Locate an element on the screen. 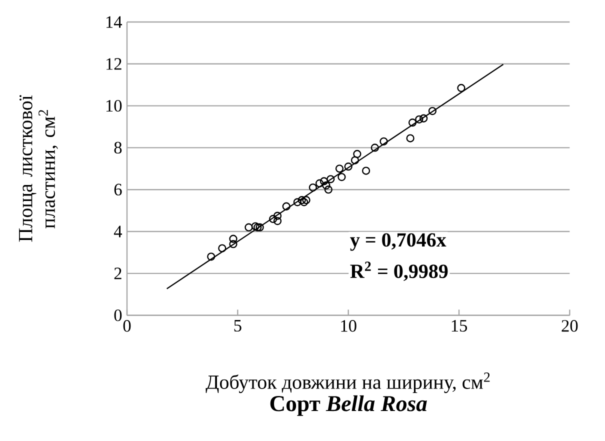 This screenshot has height=441, width=605. x-axis-title: Добуток довжини на ширину, см$^{2}$ is located at coordinates (348, 382).